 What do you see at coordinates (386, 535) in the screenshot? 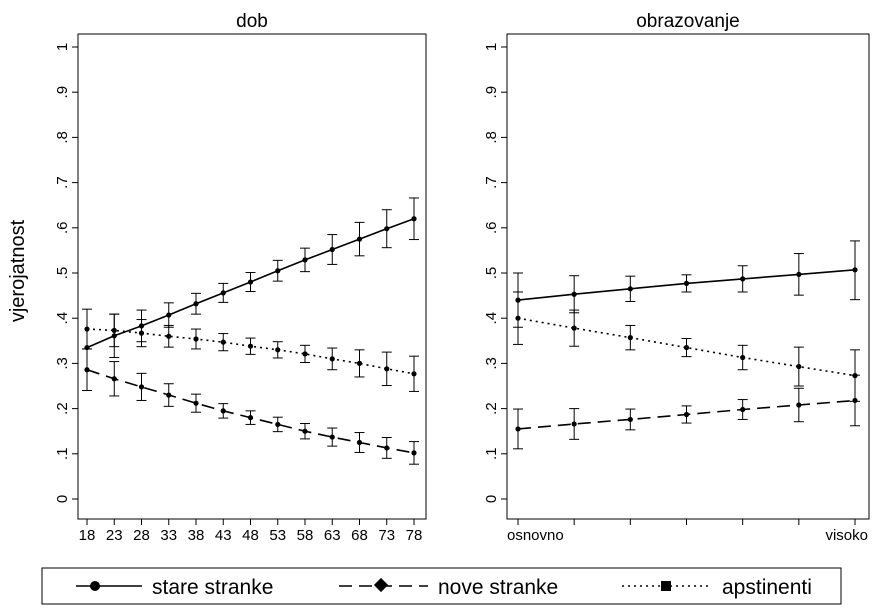
I see `x-tick-label: 73` at bounding box center [386, 535].